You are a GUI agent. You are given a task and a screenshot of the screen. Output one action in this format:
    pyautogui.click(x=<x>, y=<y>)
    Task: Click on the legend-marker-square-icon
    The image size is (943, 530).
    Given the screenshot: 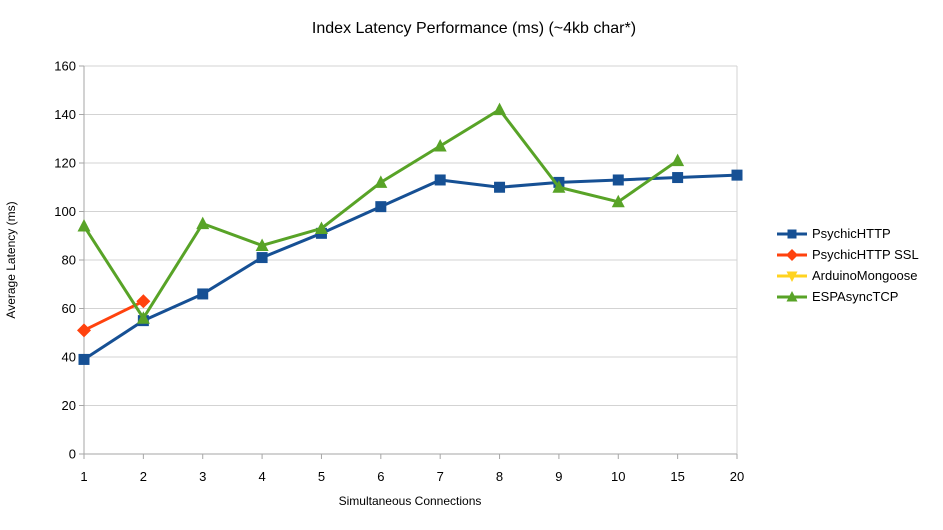 What is the action you would take?
    pyautogui.click(x=792, y=233)
    